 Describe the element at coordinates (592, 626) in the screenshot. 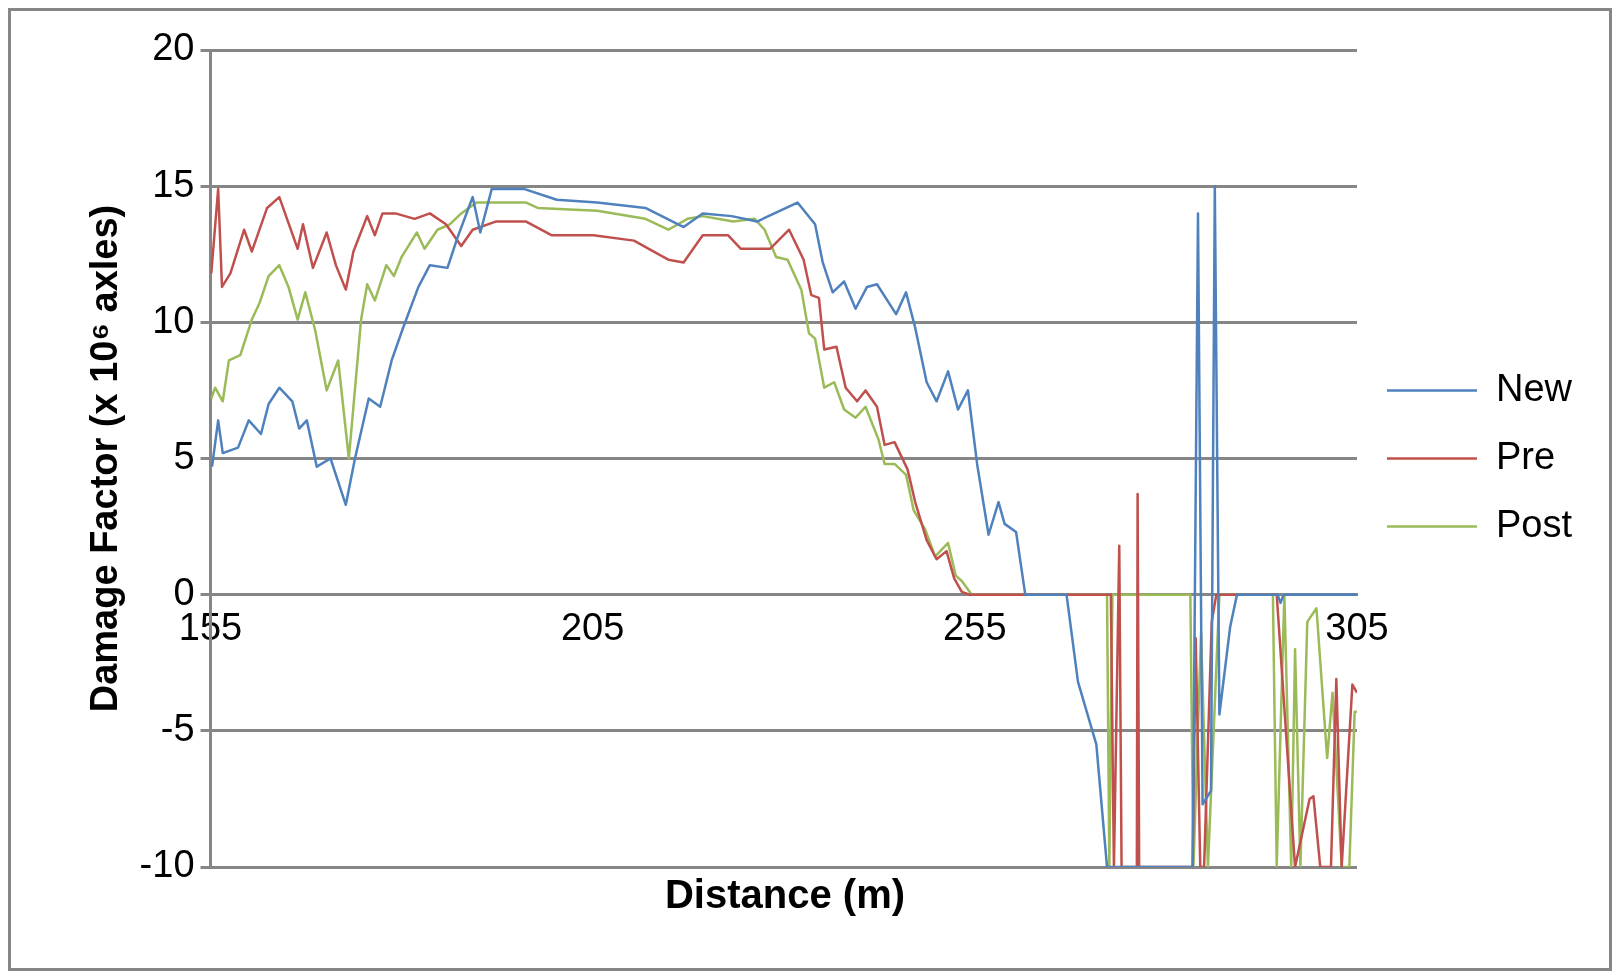

I see `x-tick-label: 205` at that location.